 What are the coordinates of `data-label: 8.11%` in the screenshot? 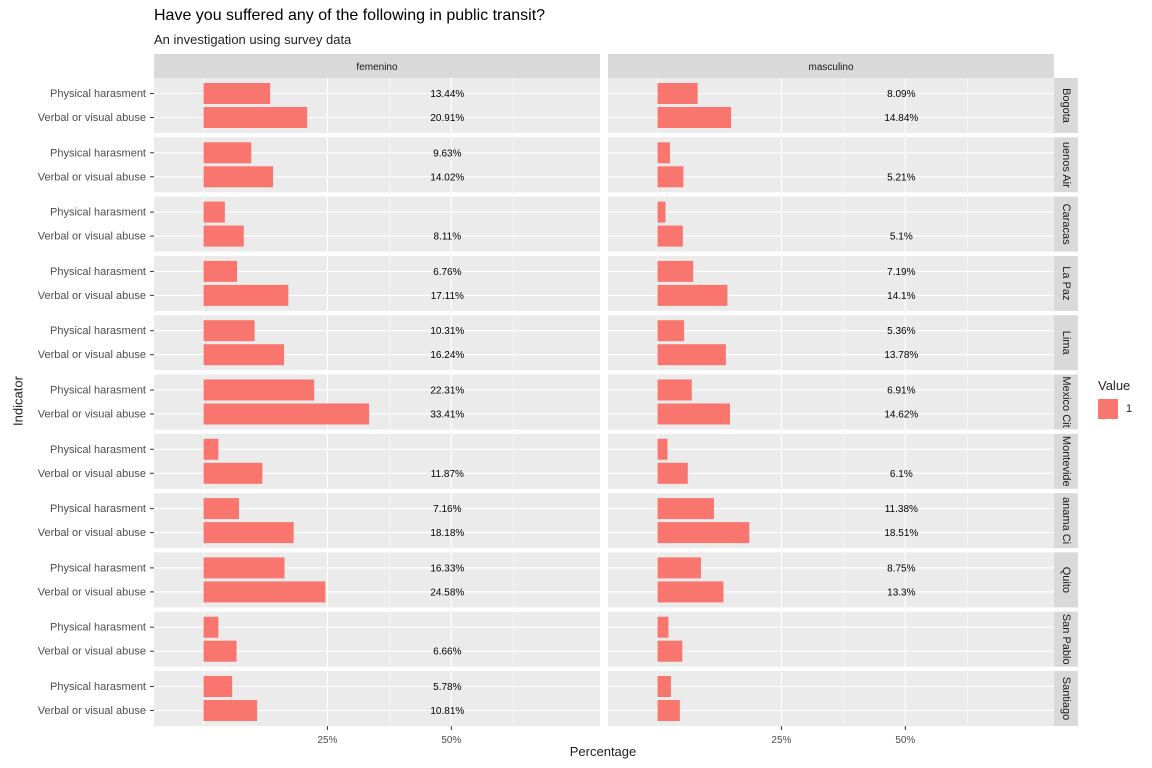 It's located at (448, 237).